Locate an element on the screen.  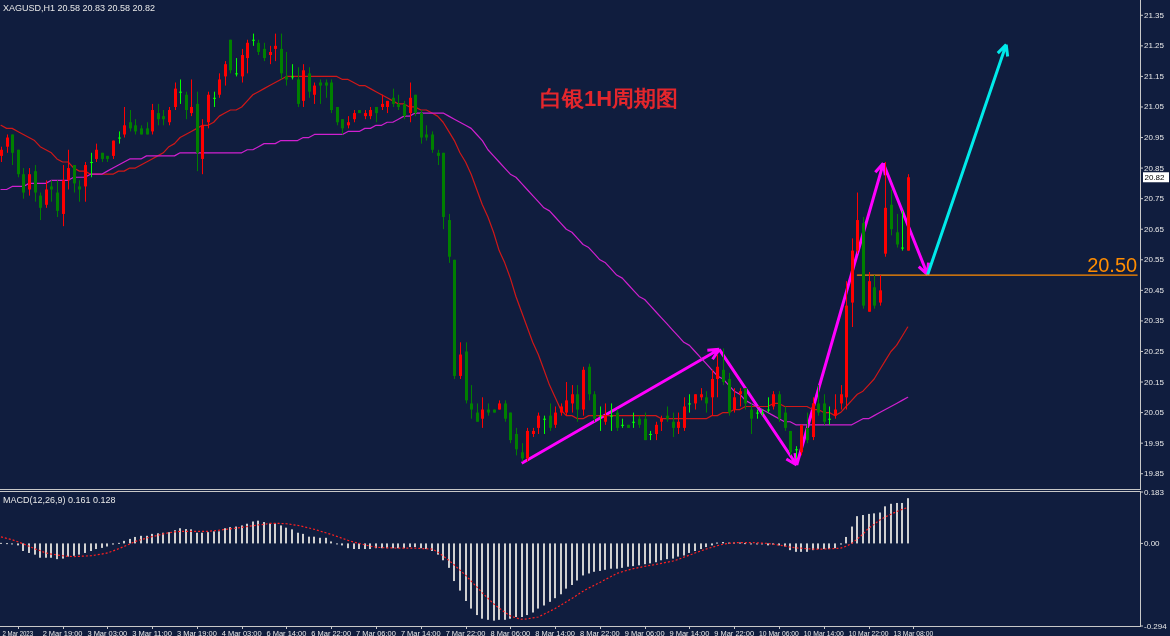
y-tick-label: 20.15 is located at coordinates (1154, 382).